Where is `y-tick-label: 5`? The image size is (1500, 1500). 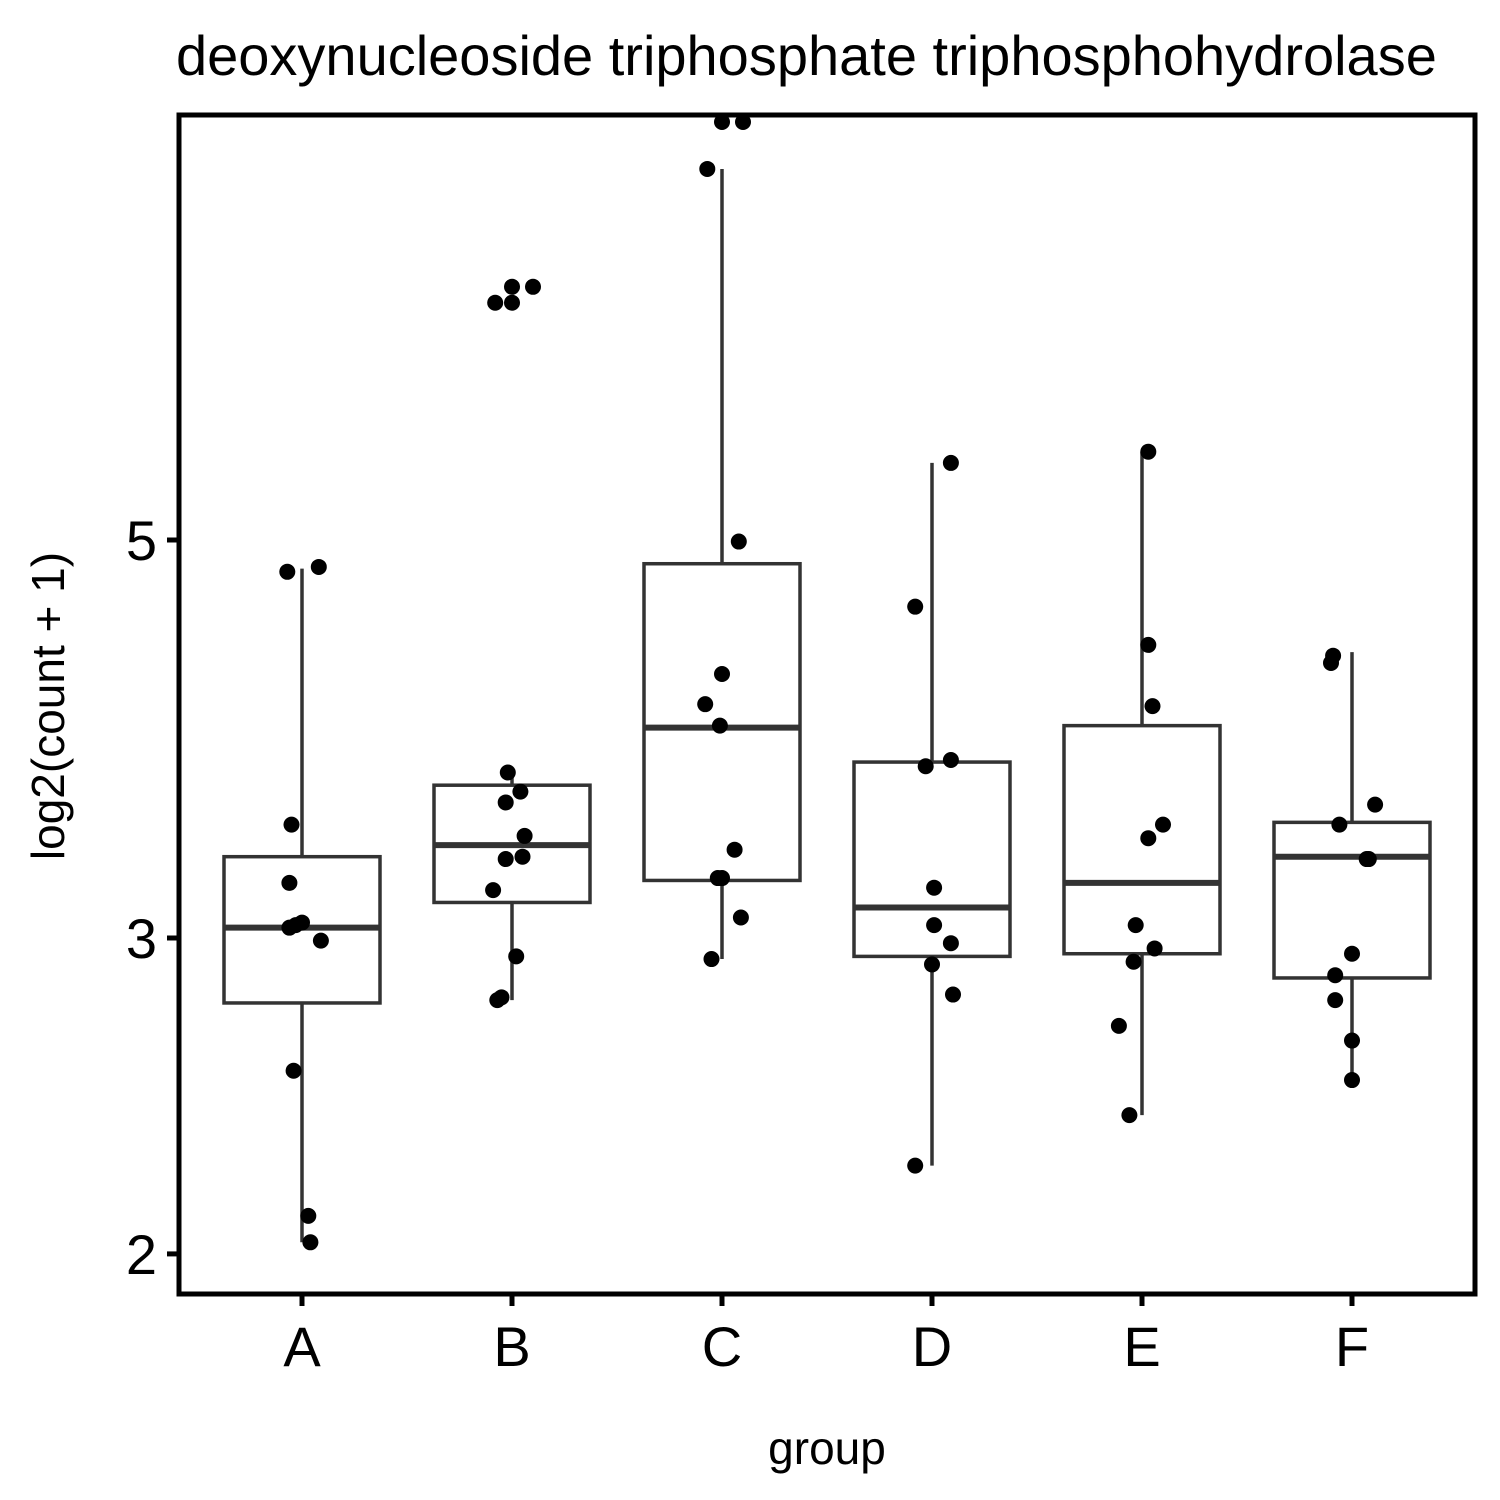 y-tick-label: 5 is located at coordinates (141, 540).